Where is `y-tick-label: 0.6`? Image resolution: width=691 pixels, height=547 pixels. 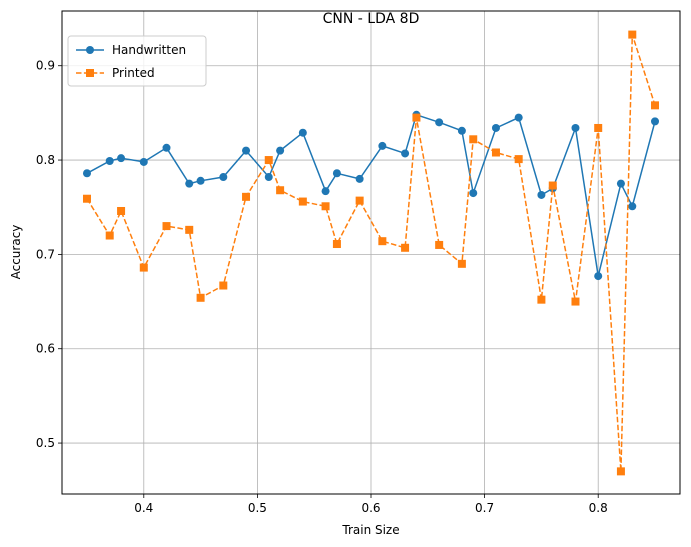
y-tick-label: 0.6 is located at coordinates (45, 349).